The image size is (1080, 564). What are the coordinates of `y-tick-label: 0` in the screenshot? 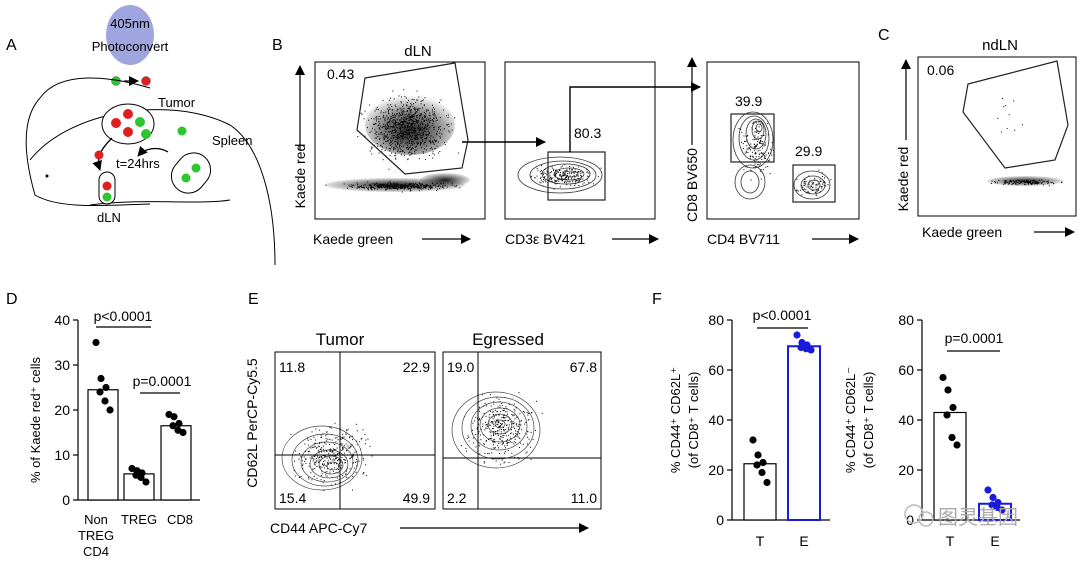 It's located at (66, 500).